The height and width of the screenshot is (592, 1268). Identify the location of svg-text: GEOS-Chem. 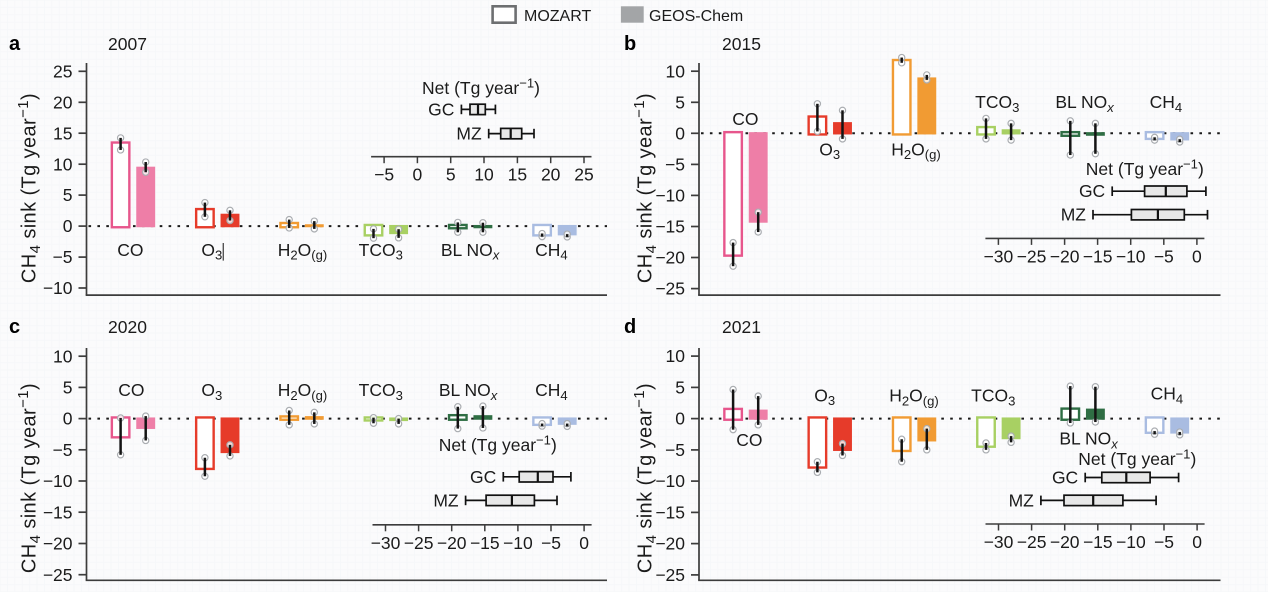
(696, 16).